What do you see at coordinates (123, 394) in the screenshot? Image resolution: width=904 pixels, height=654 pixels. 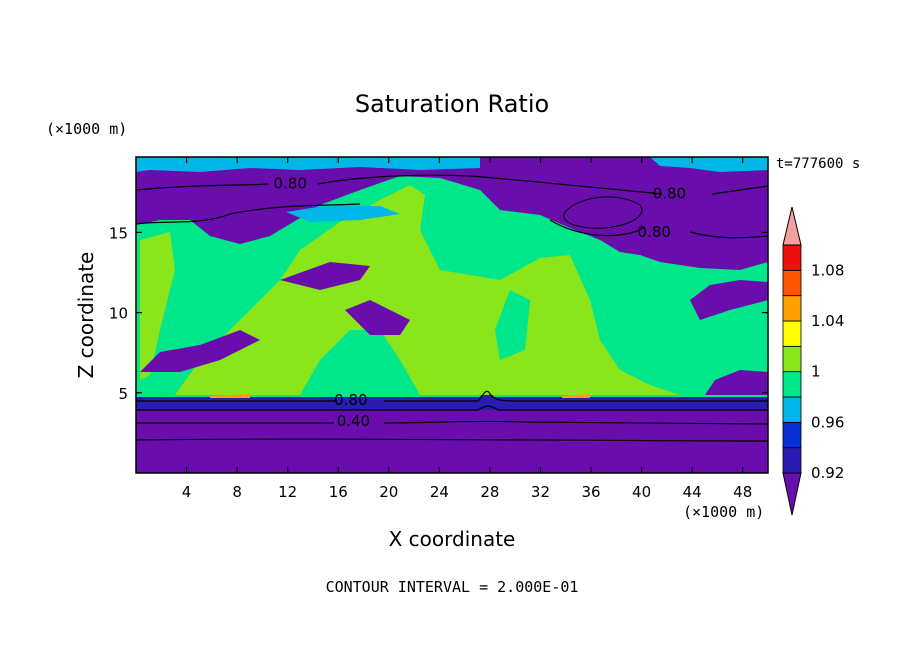 I see `y-tick-label: 5` at bounding box center [123, 394].